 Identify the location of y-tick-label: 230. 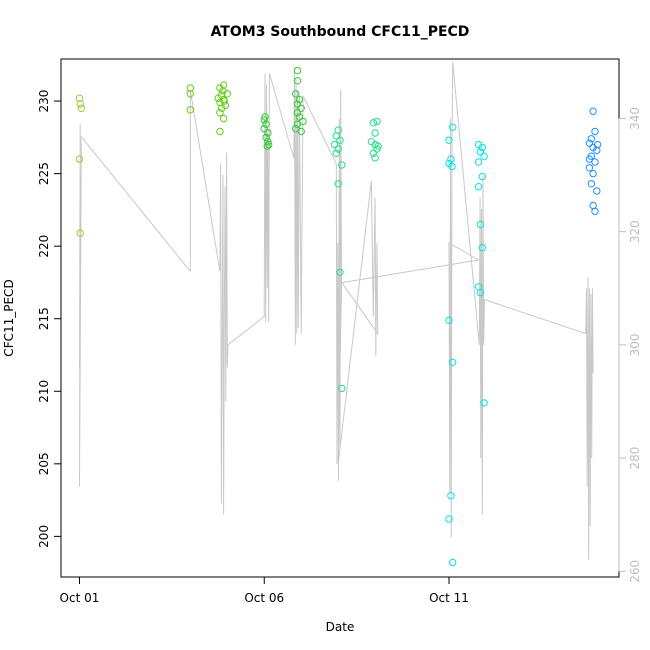
(44, 101).